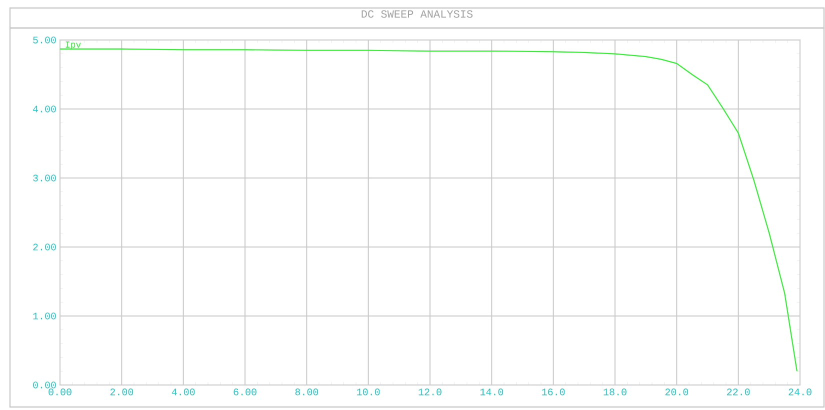  I want to click on x-tick-label: 18.0, so click(615, 392).